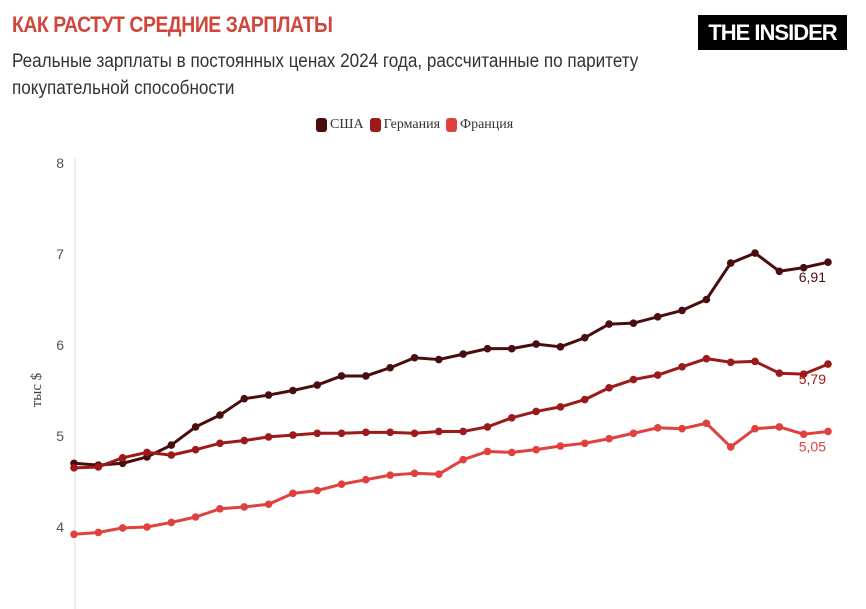  I want to click on y-axis-label: тыс $, so click(37, 389).